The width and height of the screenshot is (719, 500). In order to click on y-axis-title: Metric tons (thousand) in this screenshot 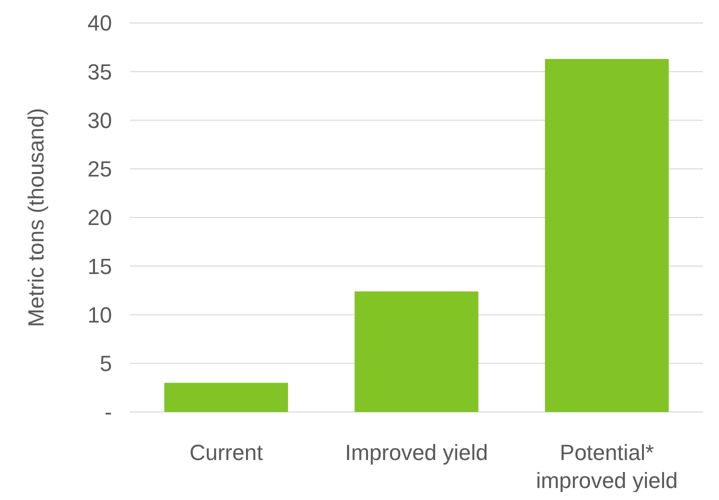, I will do `click(36, 217)`.